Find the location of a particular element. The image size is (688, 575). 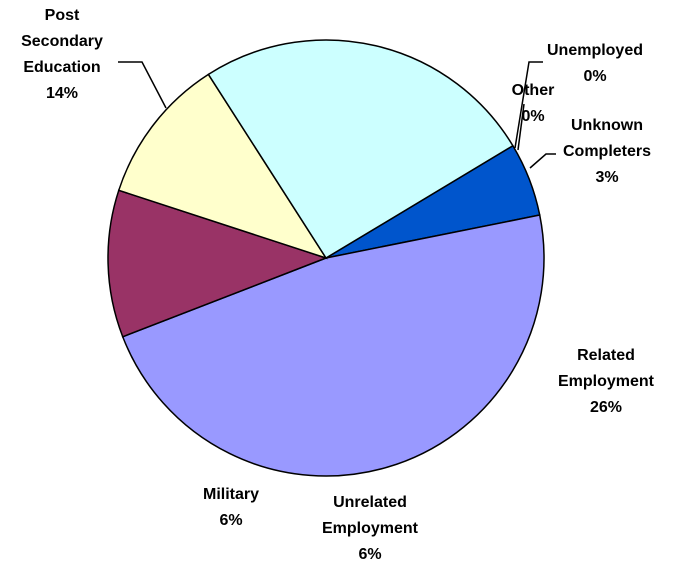

slice-label: Unrelated Employment 6% is located at coordinates (370, 529).